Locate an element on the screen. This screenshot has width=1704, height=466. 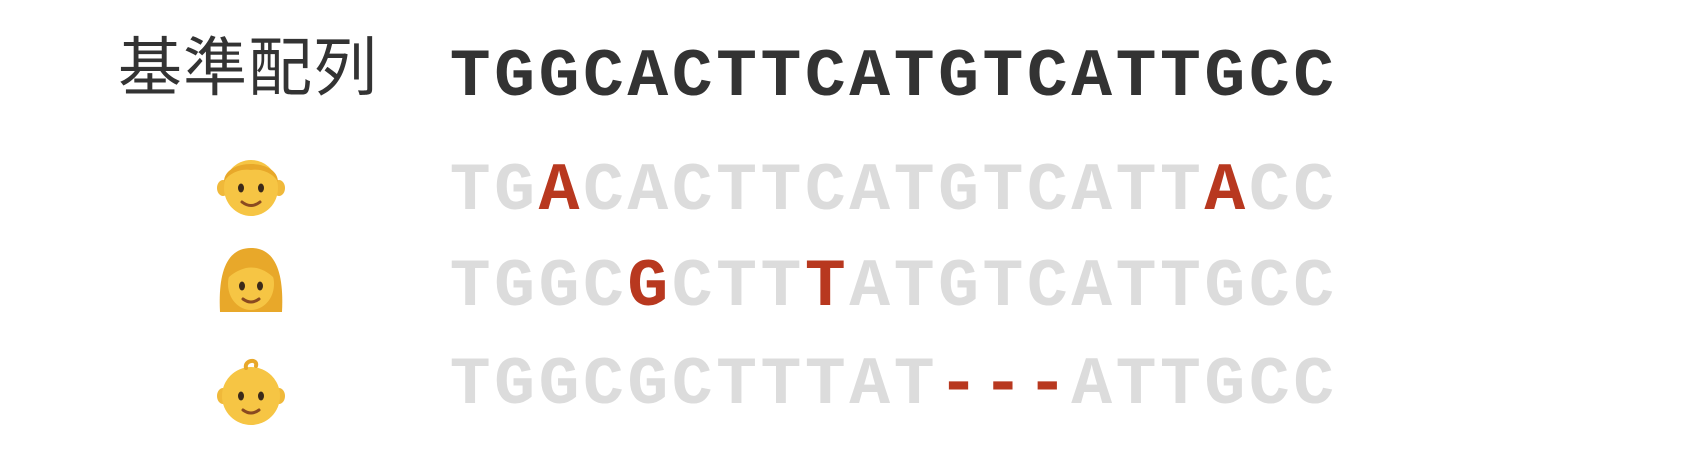
sequence-row-boy: TGACACTTCATGTCATTACC is located at coordinates (892, 192).